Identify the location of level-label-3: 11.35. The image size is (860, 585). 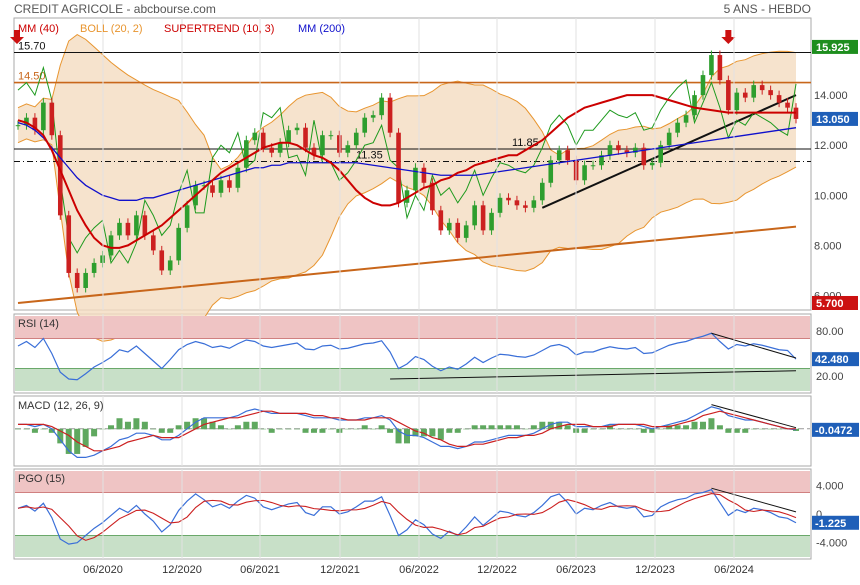
(369, 155).